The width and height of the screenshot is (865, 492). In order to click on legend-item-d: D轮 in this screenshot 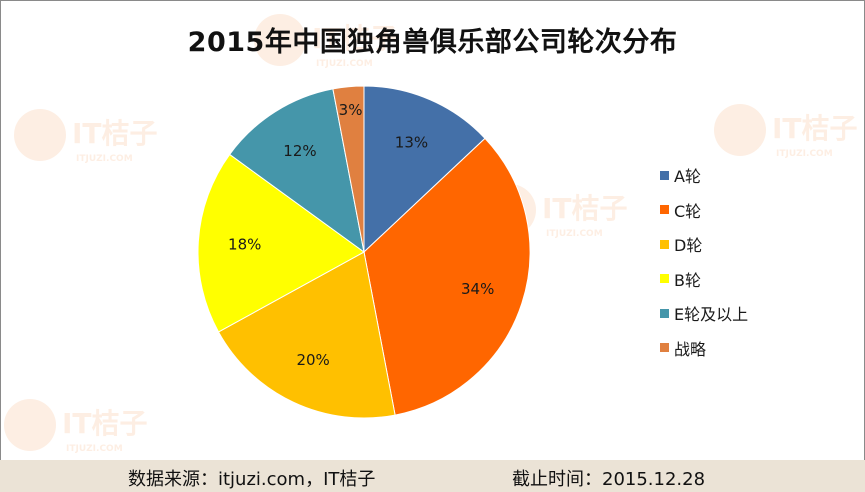, I will do `click(704, 244)`.